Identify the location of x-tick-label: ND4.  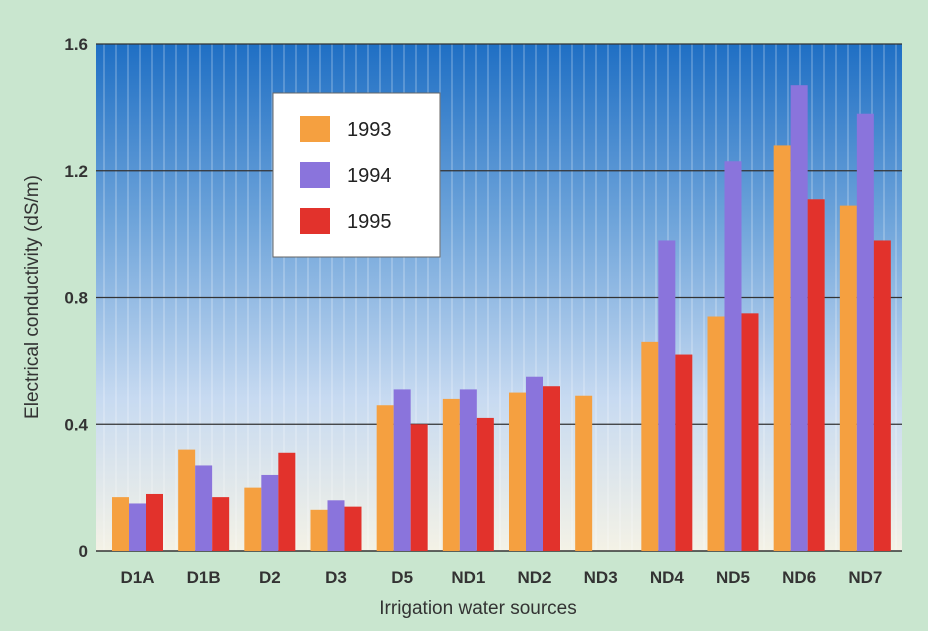
(667, 577).